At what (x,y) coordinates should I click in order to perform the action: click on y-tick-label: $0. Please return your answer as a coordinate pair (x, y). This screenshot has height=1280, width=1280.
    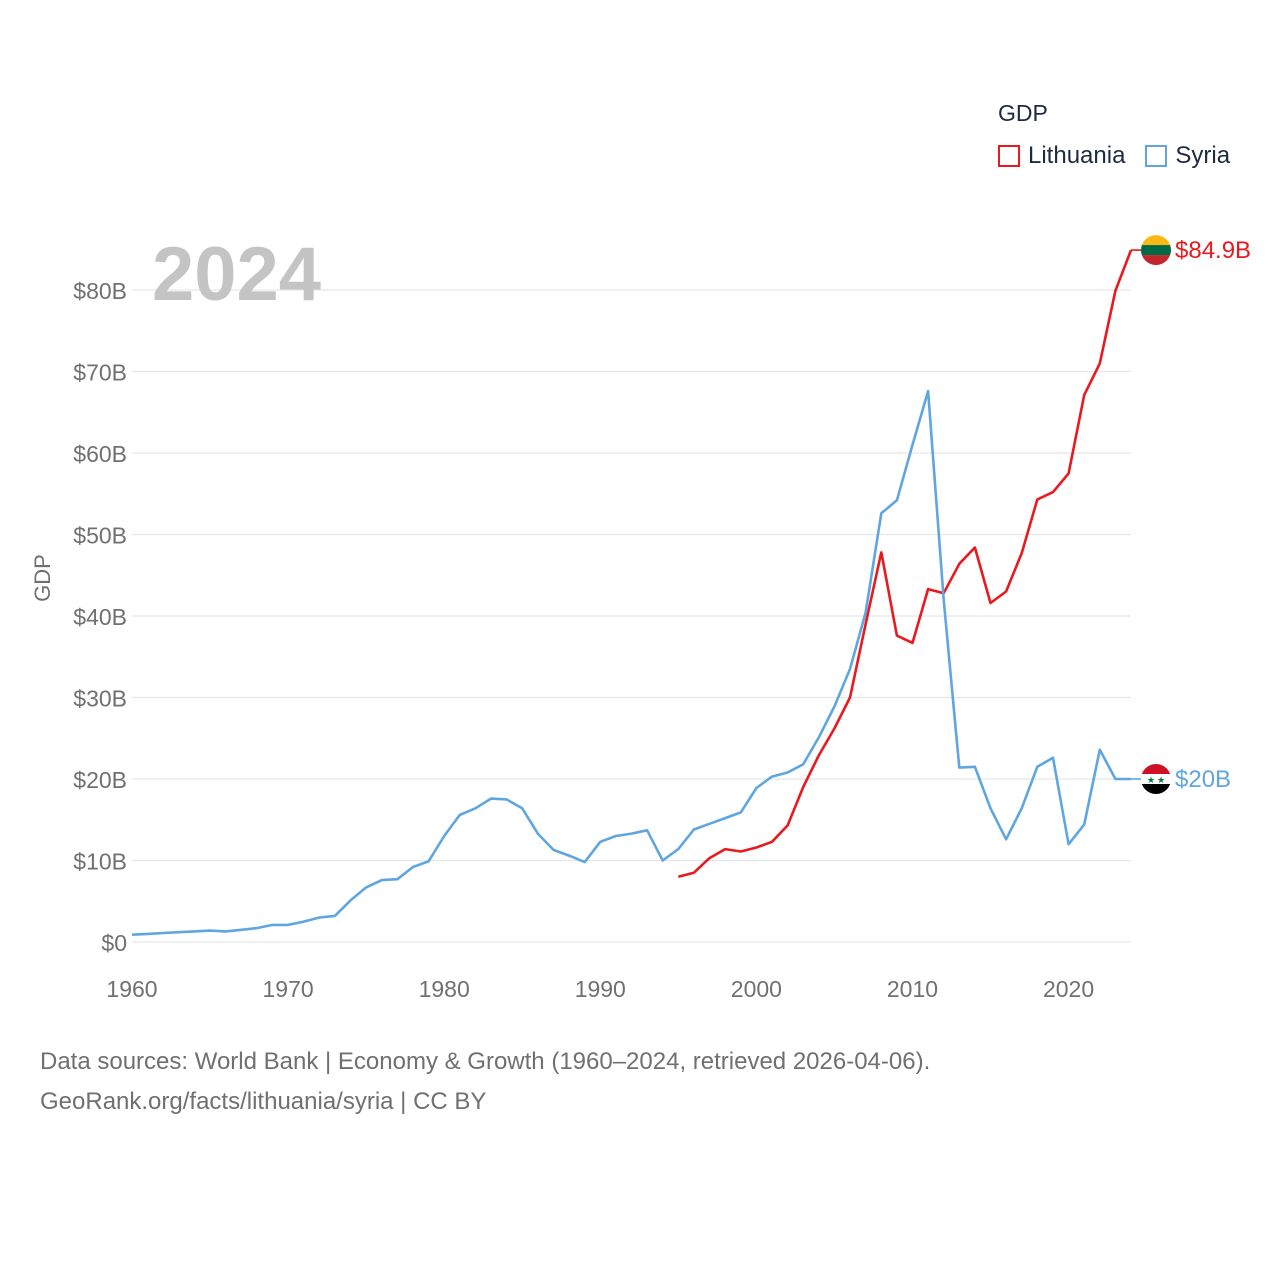
    Looking at the image, I should click on (114, 943).